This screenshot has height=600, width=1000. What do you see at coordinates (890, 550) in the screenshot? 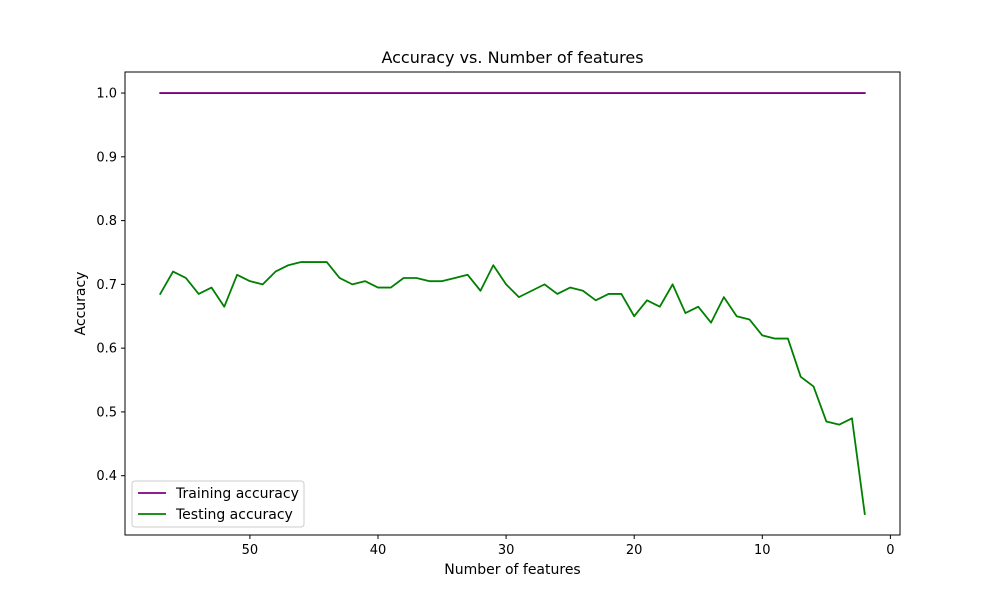
I see `x-tick-label: 0` at bounding box center [890, 550].